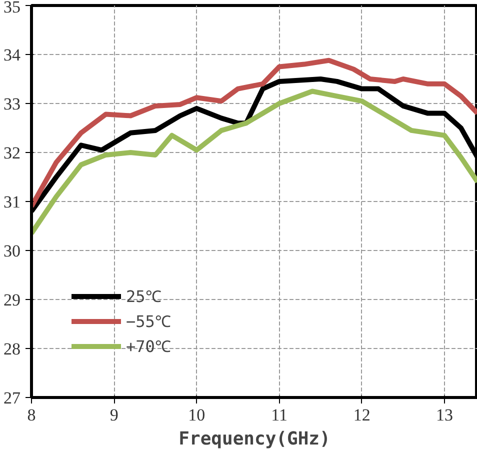  What do you see at coordinates (144, 296) in the screenshot?
I see `legend-label: 25℃` at bounding box center [144, 296].